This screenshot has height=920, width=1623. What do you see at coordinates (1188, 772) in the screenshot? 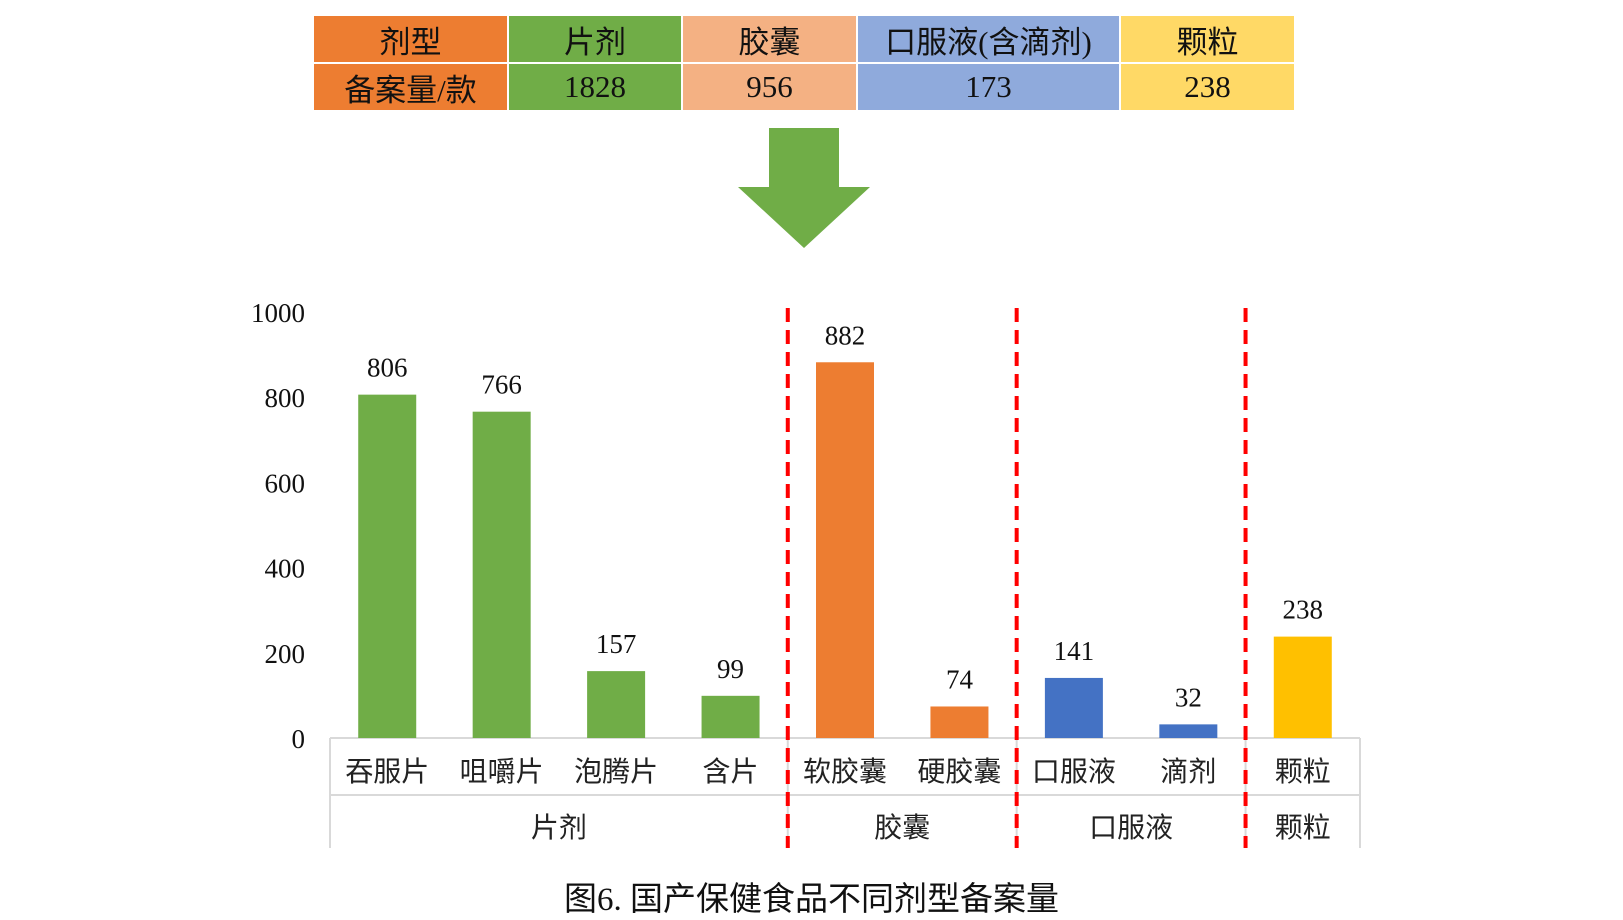
I see `x-category-label: 滴剂` at bounding box center [1188, 772].